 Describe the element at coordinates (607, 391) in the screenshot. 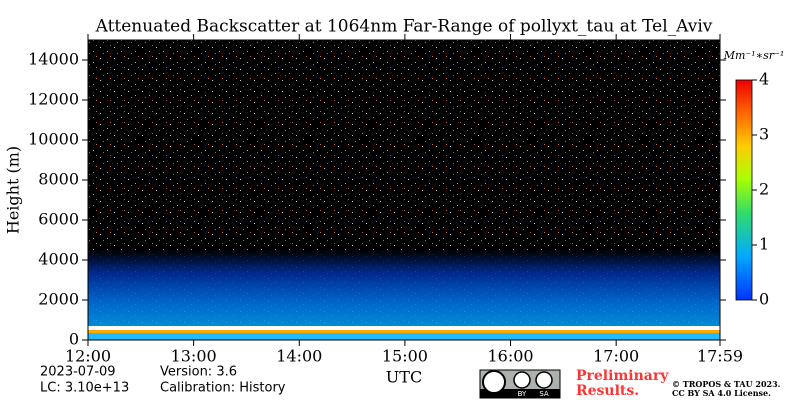

I see `preliminary: Results.` at that location.